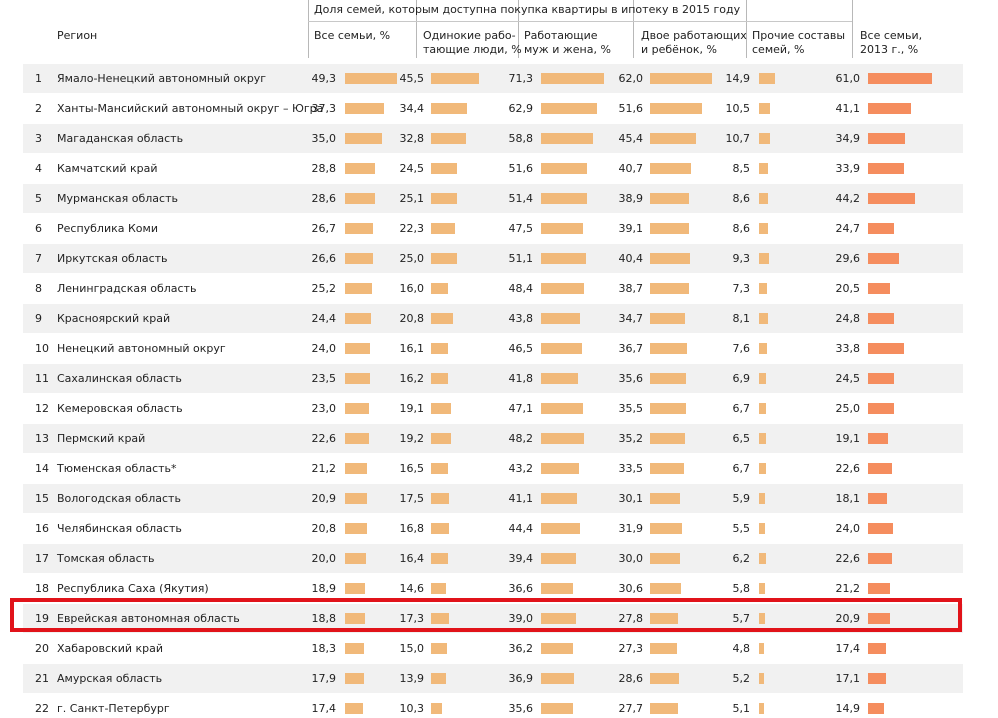 This screenshot has height=718, width=998. I want to click on row-region: Республика Саха (Якутия), so click(133, 588).